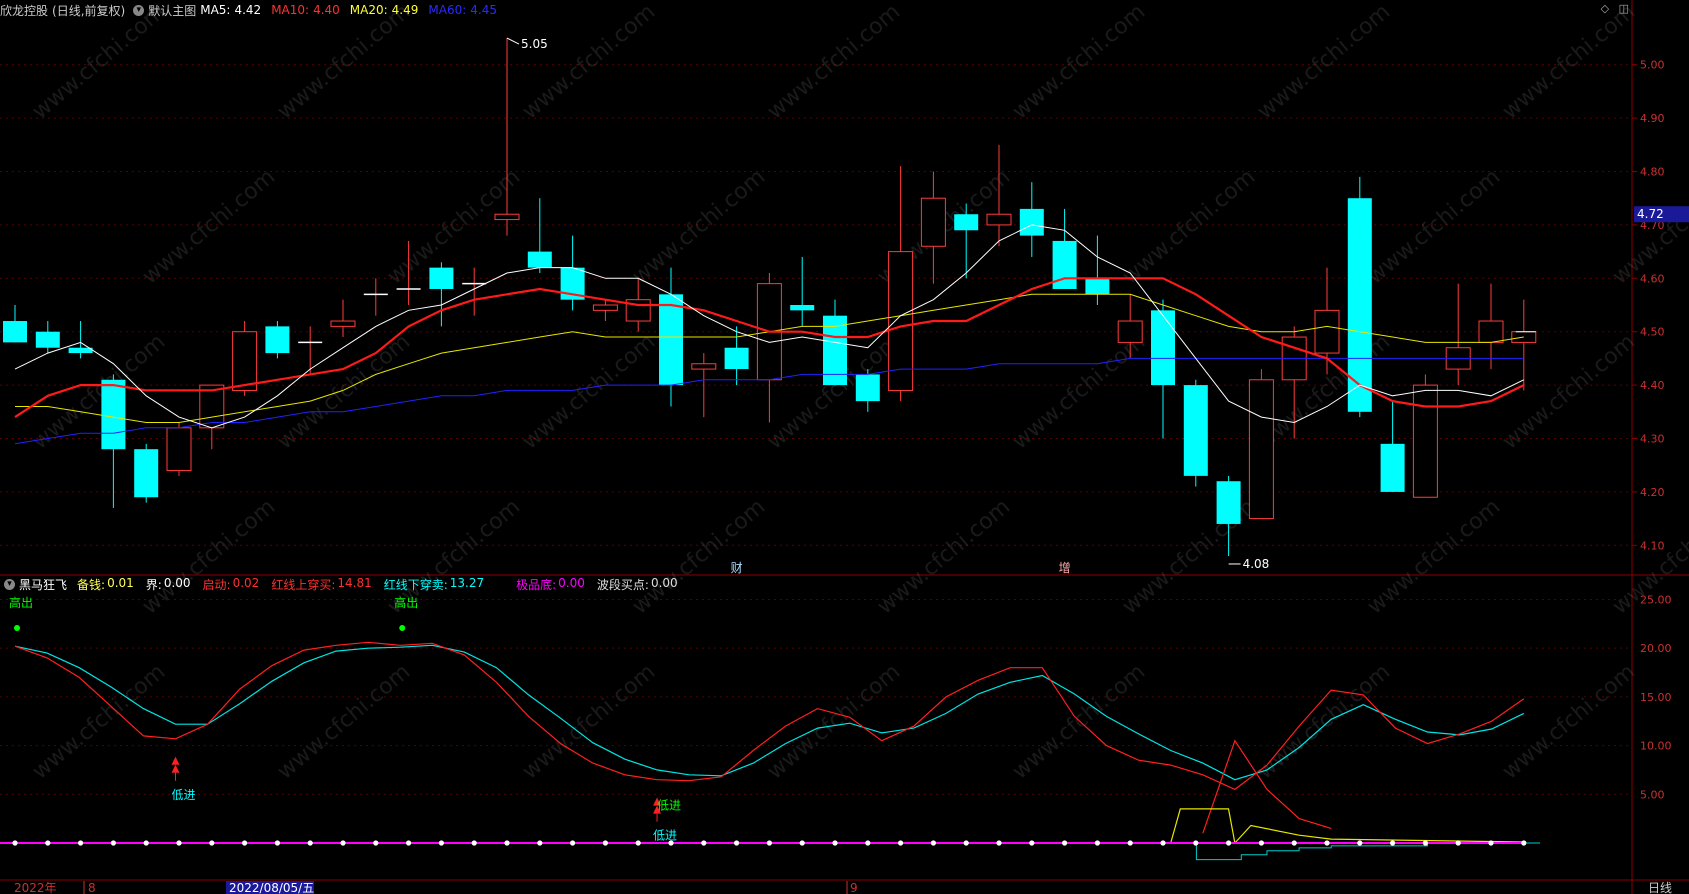  I want to click on window-controls: ◇ ◫, so click(1612, 8).